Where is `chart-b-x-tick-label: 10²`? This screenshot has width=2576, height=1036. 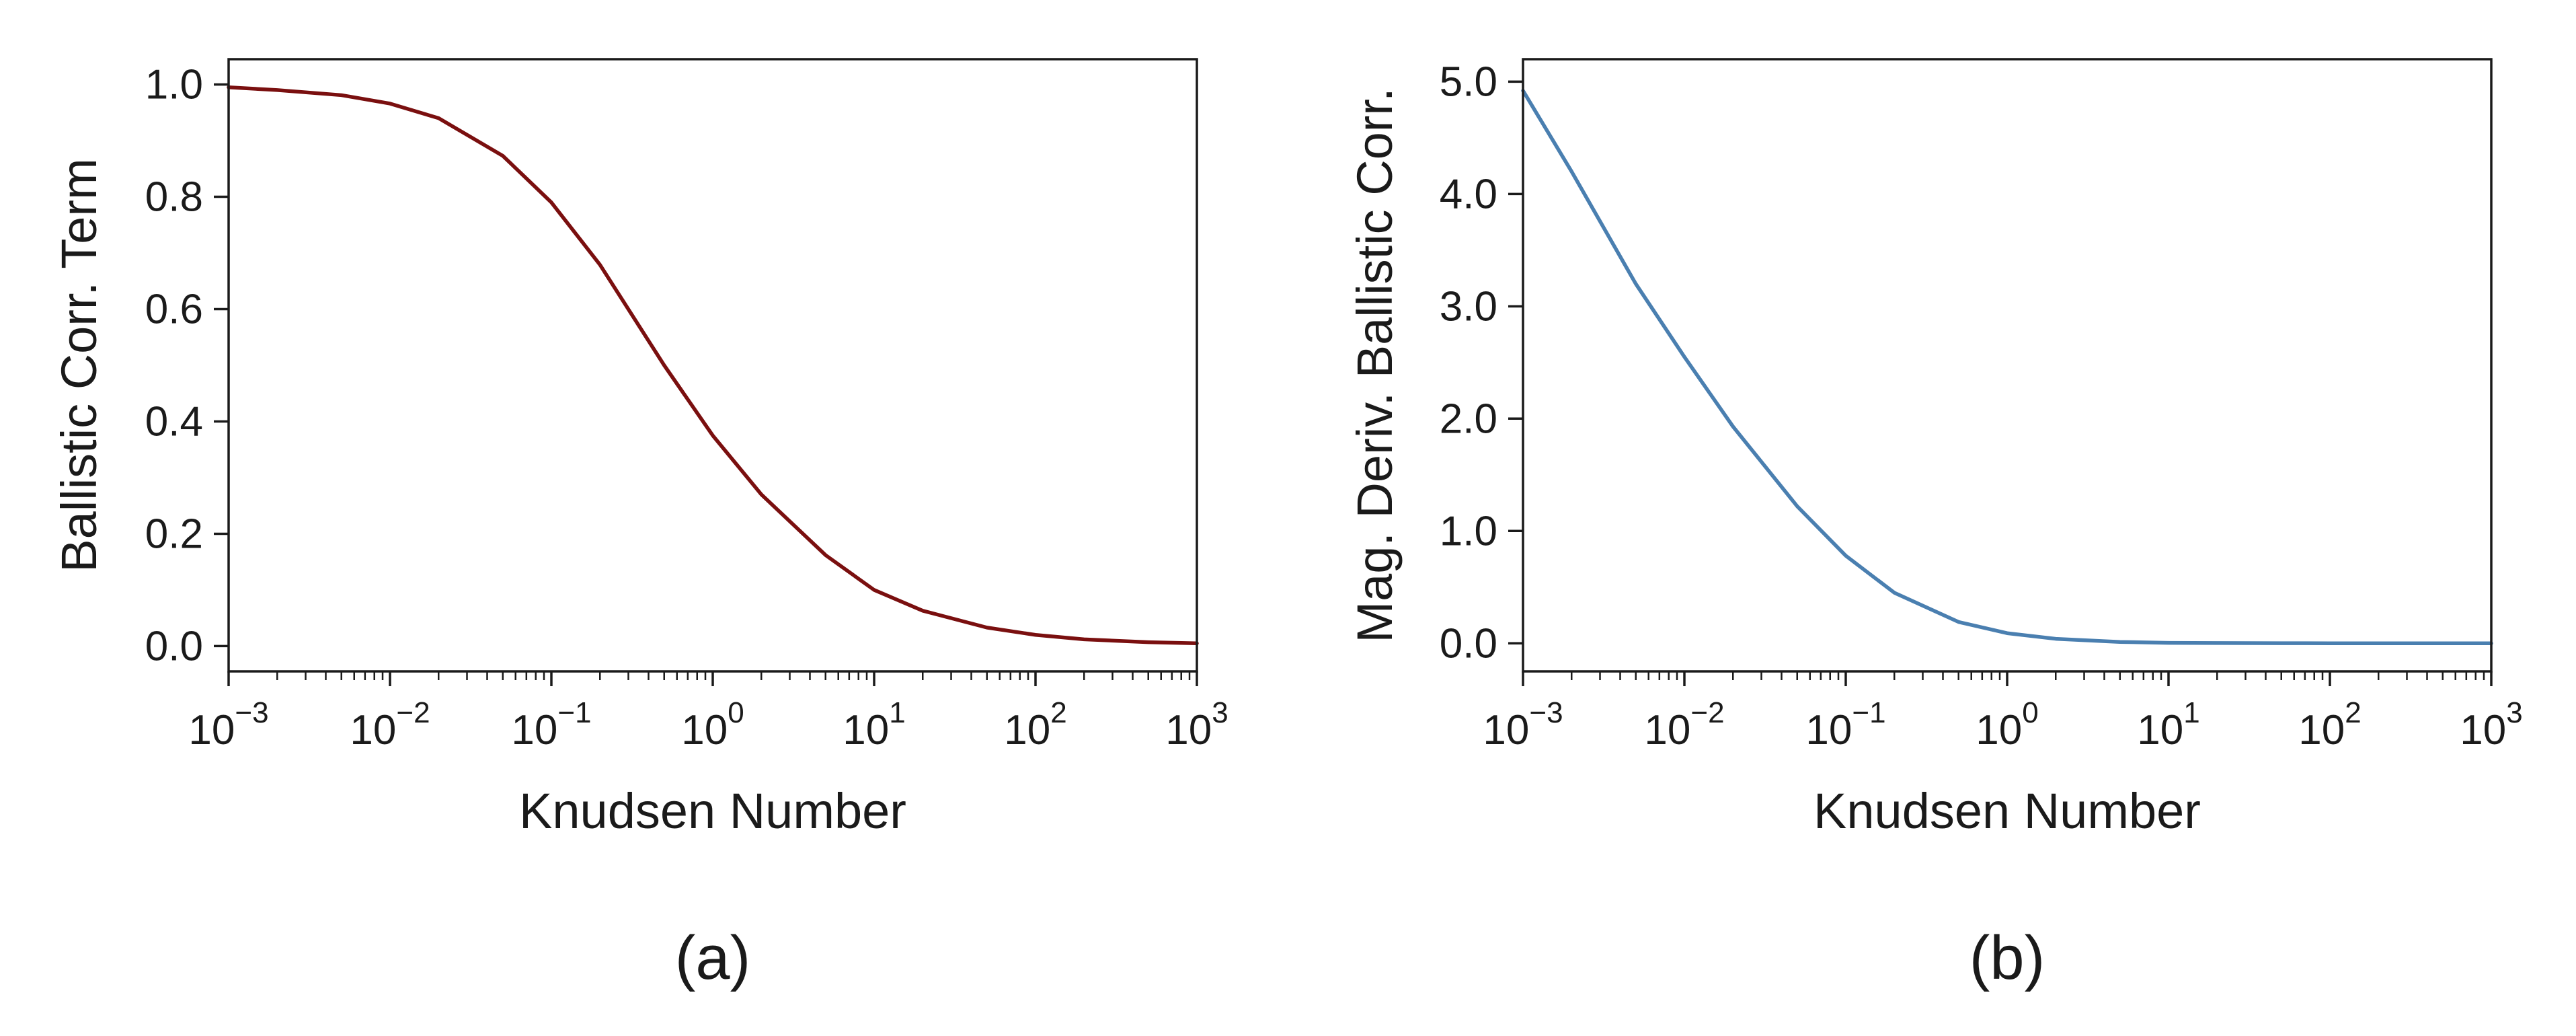 chart-b-x-tick-label: 10² is located at coordinates (2330, 724).